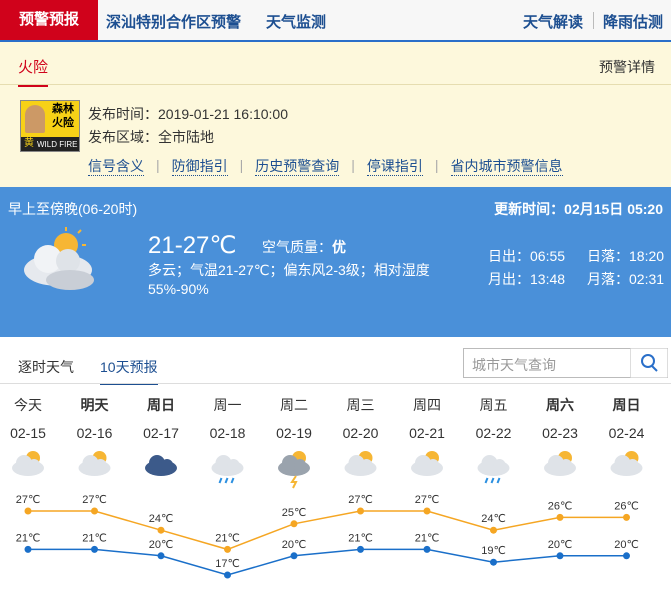  I want to click on label: 月落：, so click(608, 279).